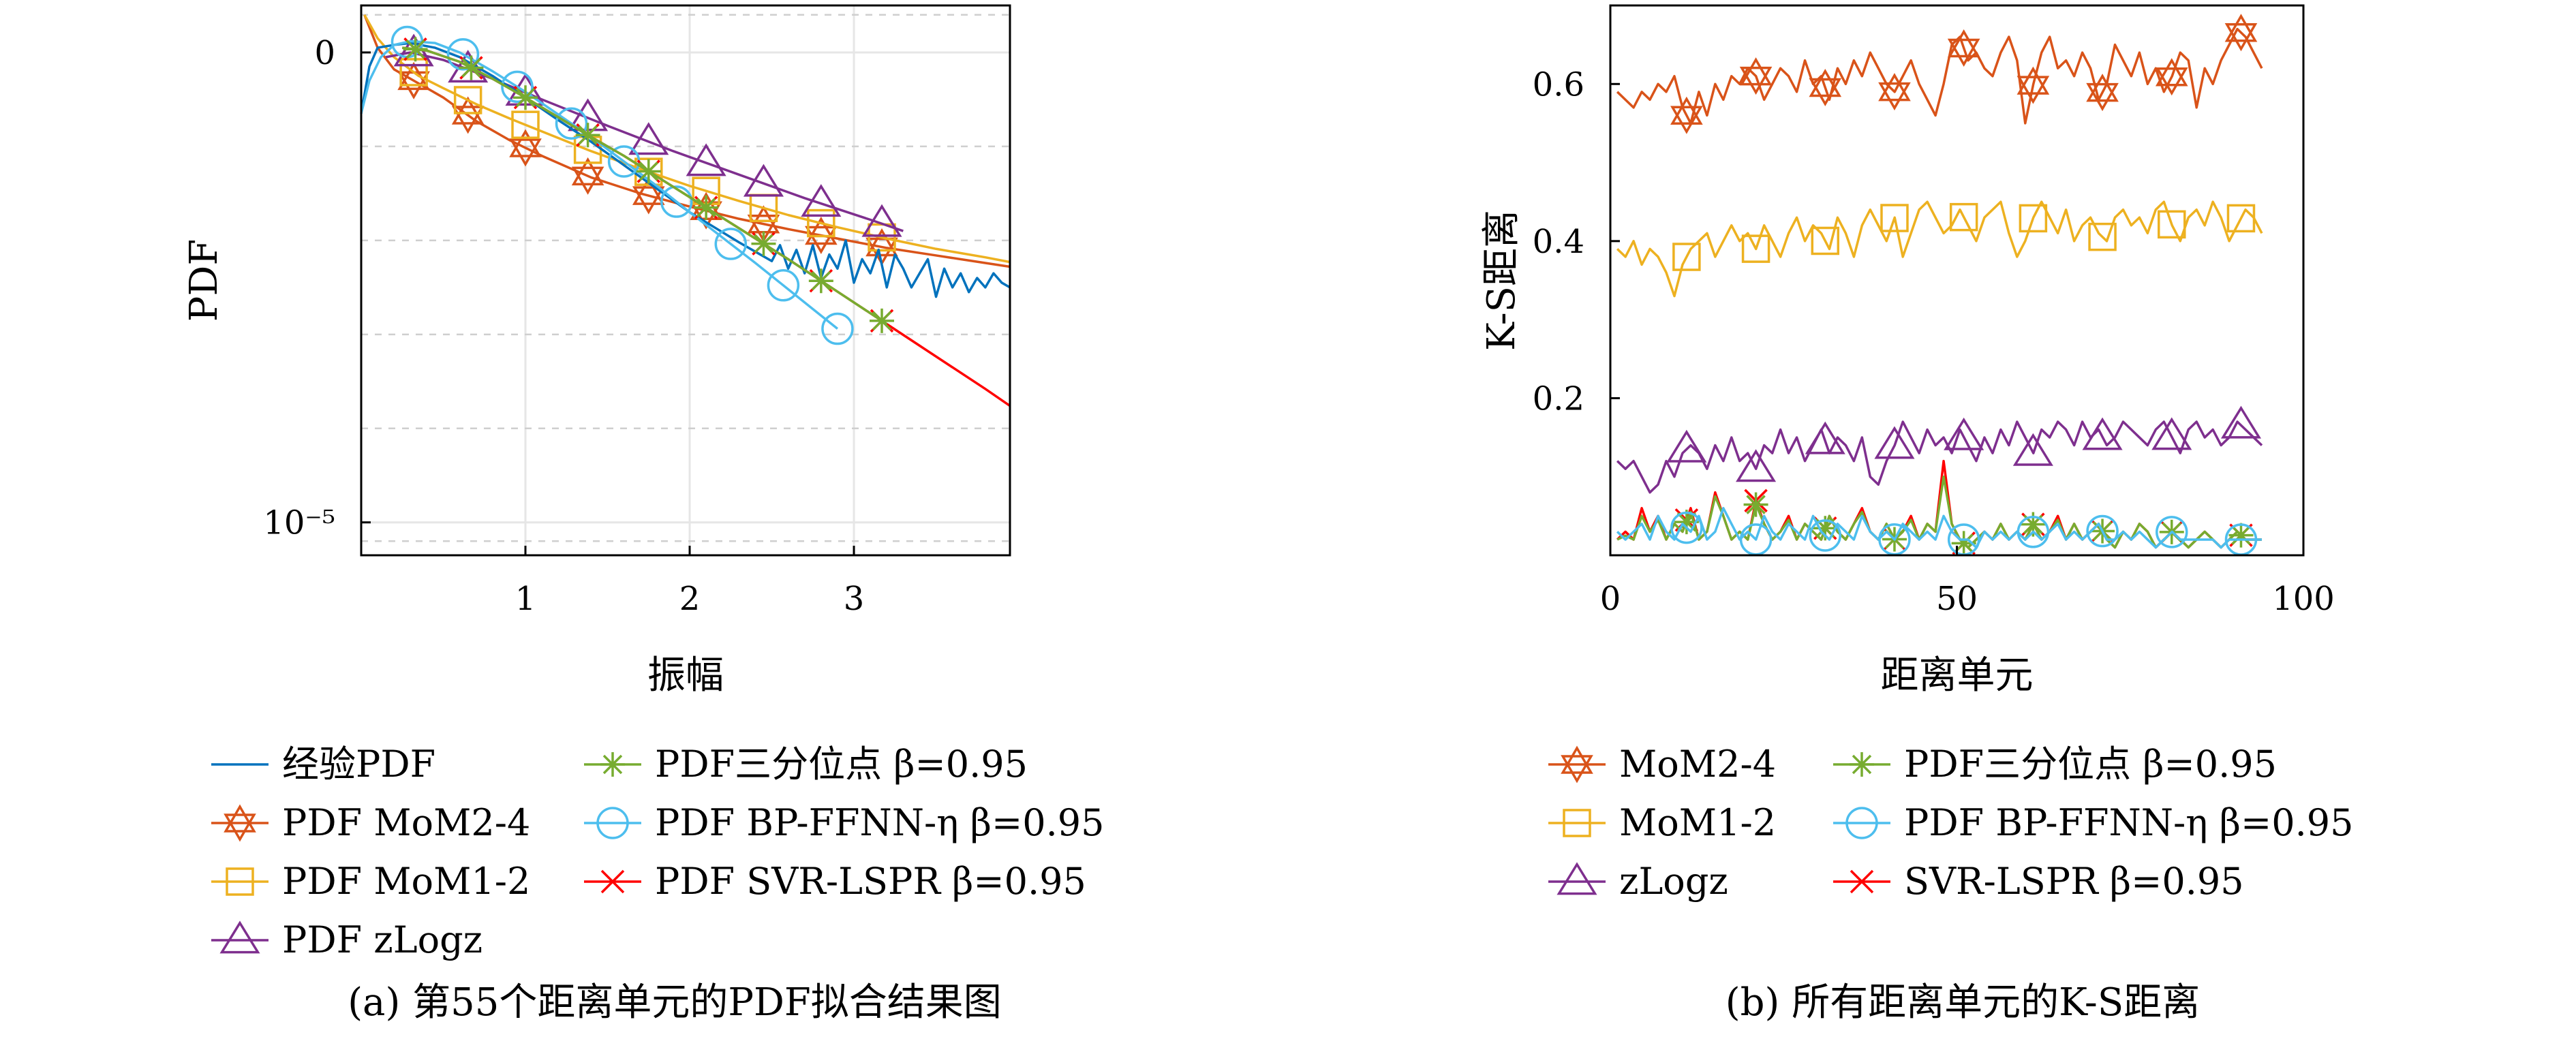 Image resolution: width=2576 pixels, height=1039 pixels. I want to click on panel-a-series, so click(685, 210).